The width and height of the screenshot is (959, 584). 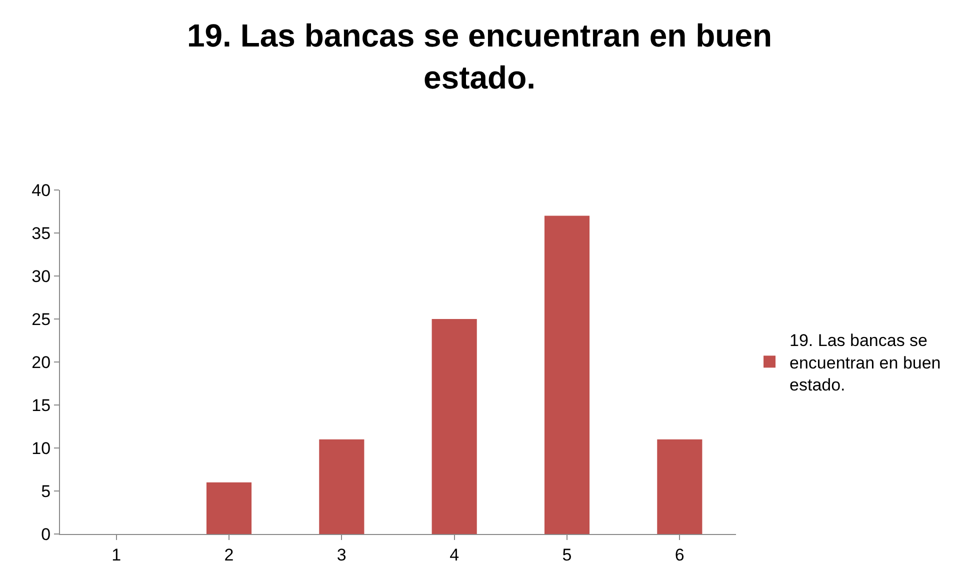 I want to click on x-tick-label: 1, so click(x=117, y=554).